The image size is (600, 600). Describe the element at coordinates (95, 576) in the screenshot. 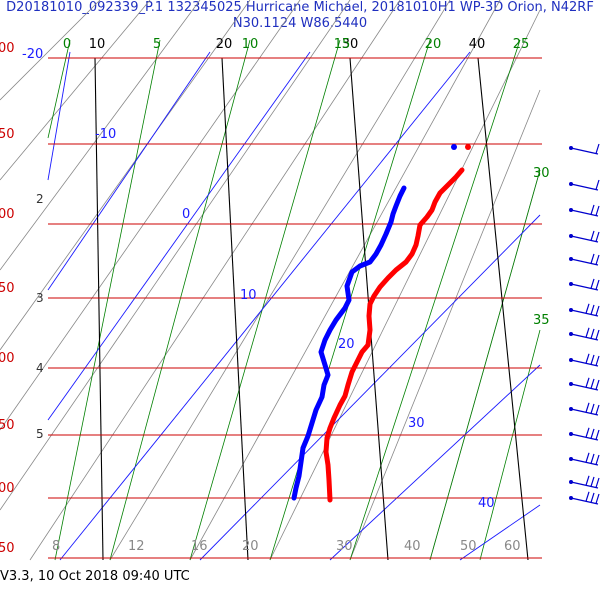

I see `footer-text: V3.3, 10 Oct 2018 09:40 UTC` at that location.